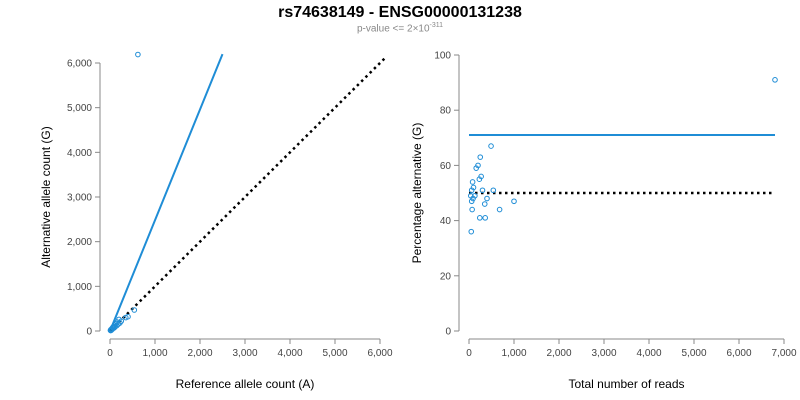  What do you see at coordinates (446, 166) in the screenshot?
I see `right-y-tick-label: 60` at bounding box center [446, 166].